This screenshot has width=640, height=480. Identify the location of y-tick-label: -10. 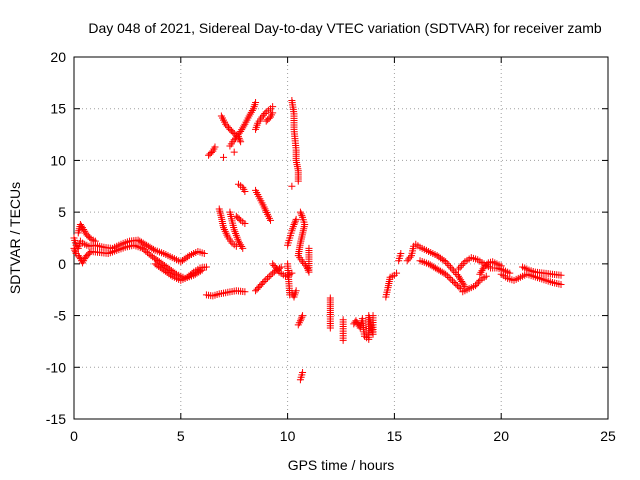
(56, 367).